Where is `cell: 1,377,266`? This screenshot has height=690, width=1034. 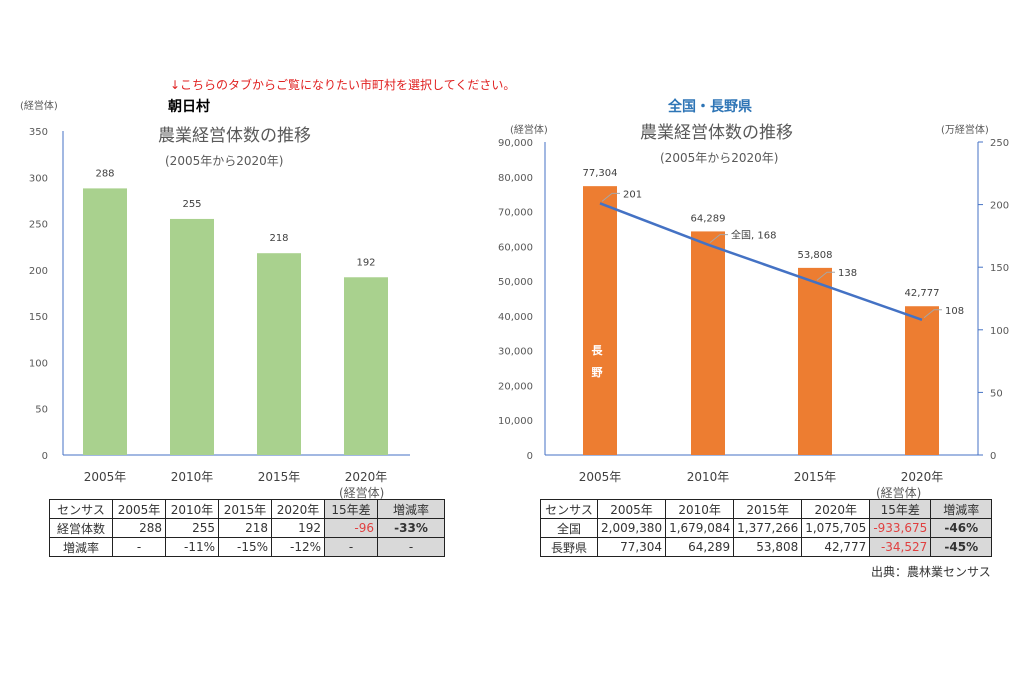 cell: 1,377,266 is located at coordinates (768, 528).